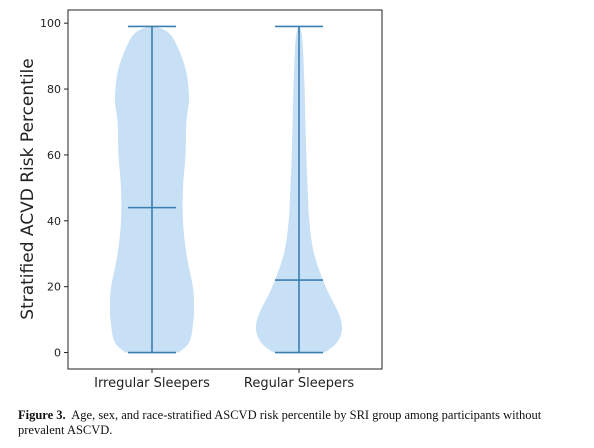 This screenshot has width=594, height=448. Describe the element at coordinates (152, 383) in the screenshot. I see `x-tick-label-irregular-sleepers: Irregular Sleepers` at that location.